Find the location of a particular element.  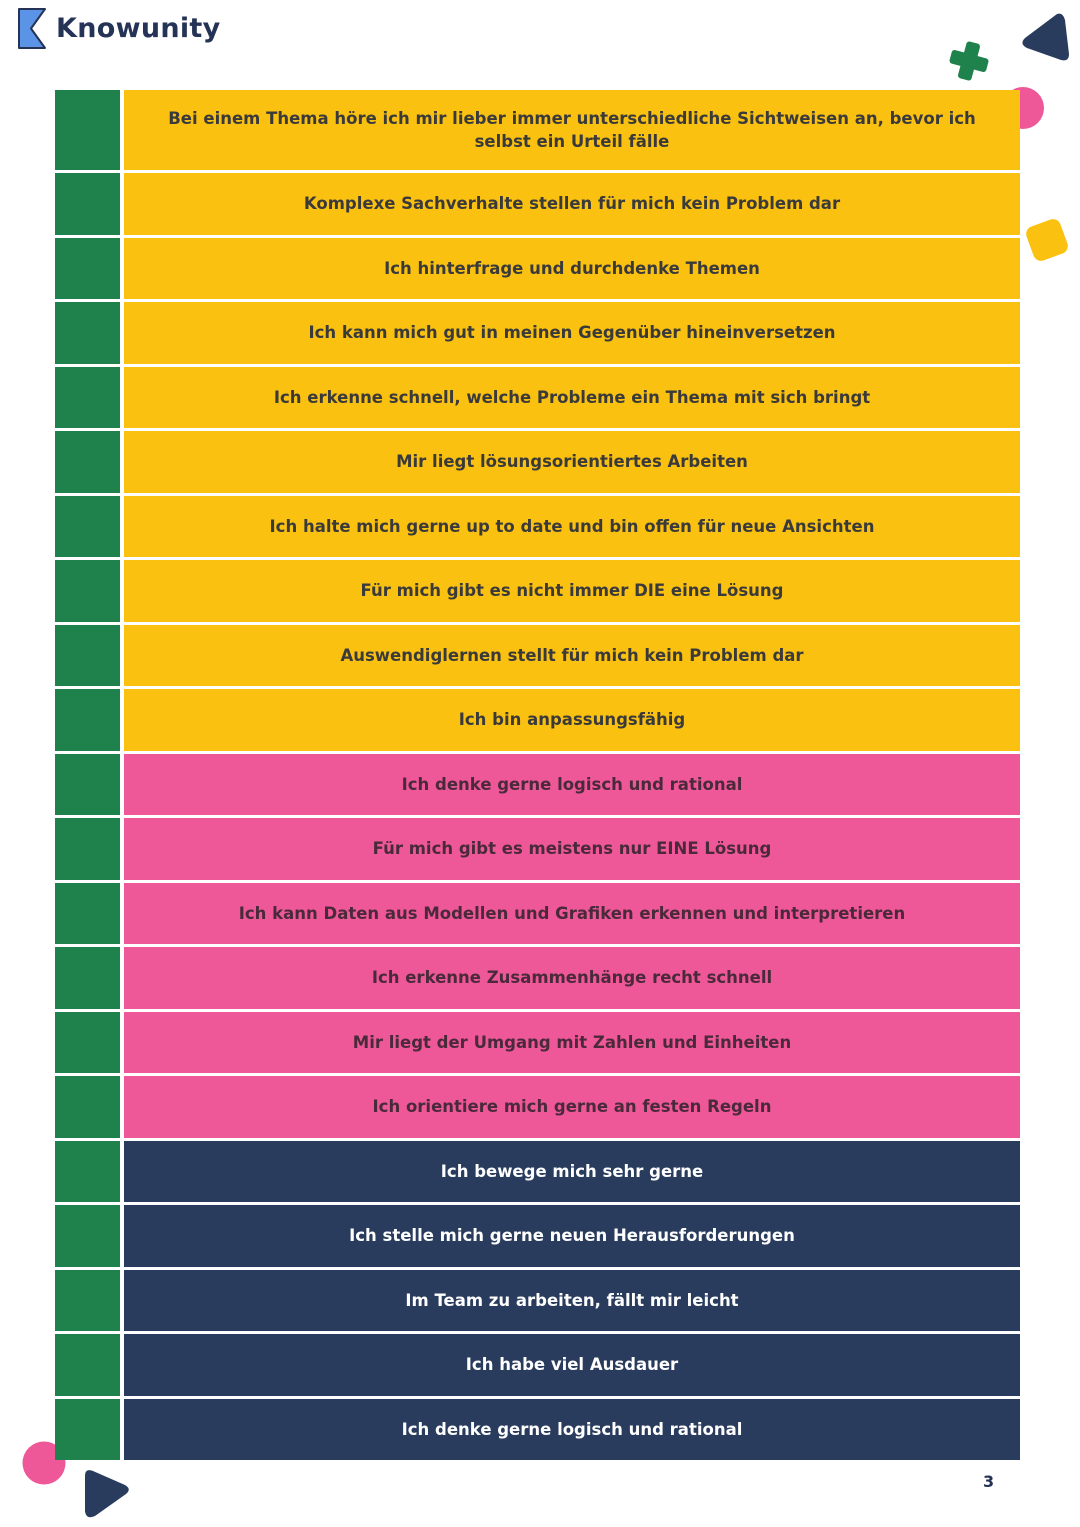

table-row: Ich hinterfrage und durchdenke Themen is located at coordinates (537, 268).